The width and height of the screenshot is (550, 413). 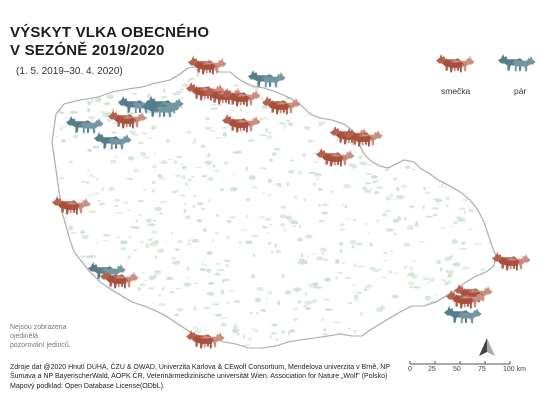 What do you see at coordinates (482, 369) in the screenshot?
I see `scale-label-75: 75` at bounding box center [482, 369].